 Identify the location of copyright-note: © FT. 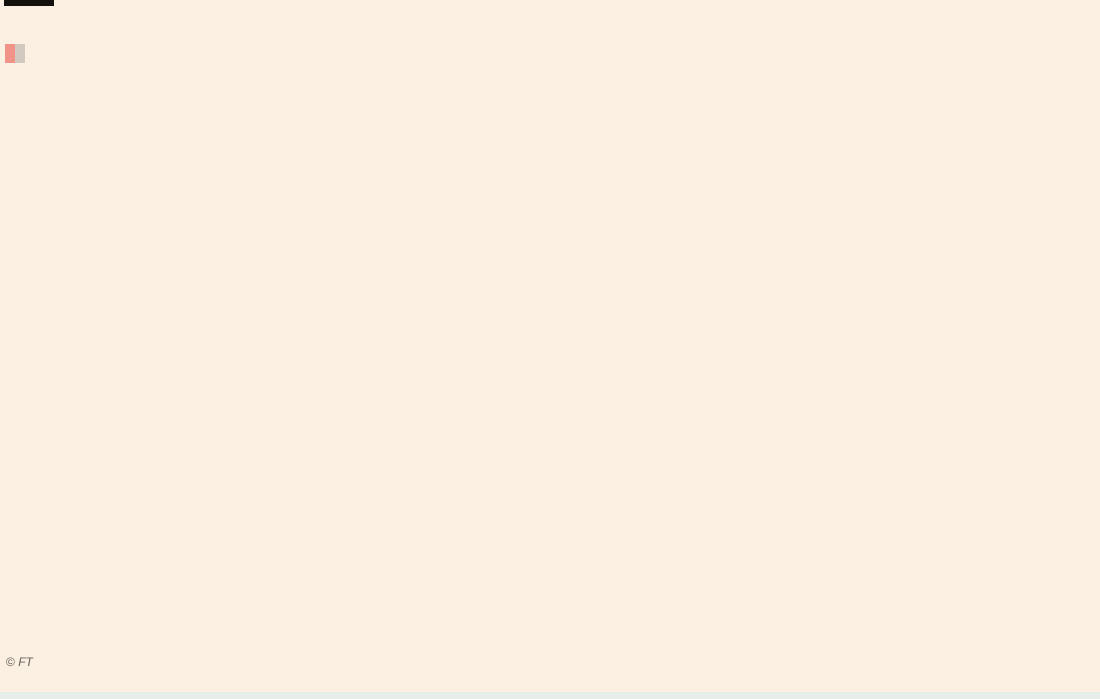
(19, 662).